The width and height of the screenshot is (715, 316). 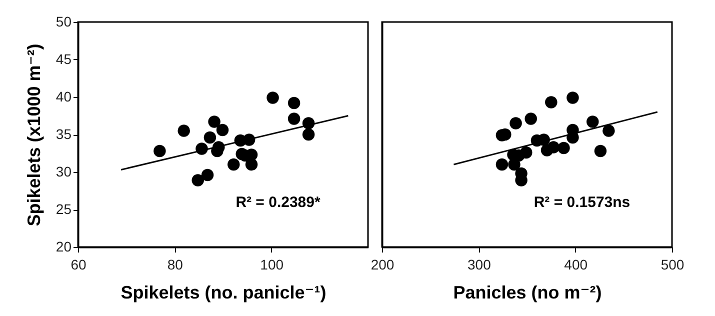 What do you see at coordinates (64, 246) in the screenshot?
I see `y-tick-label: 20` at bounding box center [64, 246].